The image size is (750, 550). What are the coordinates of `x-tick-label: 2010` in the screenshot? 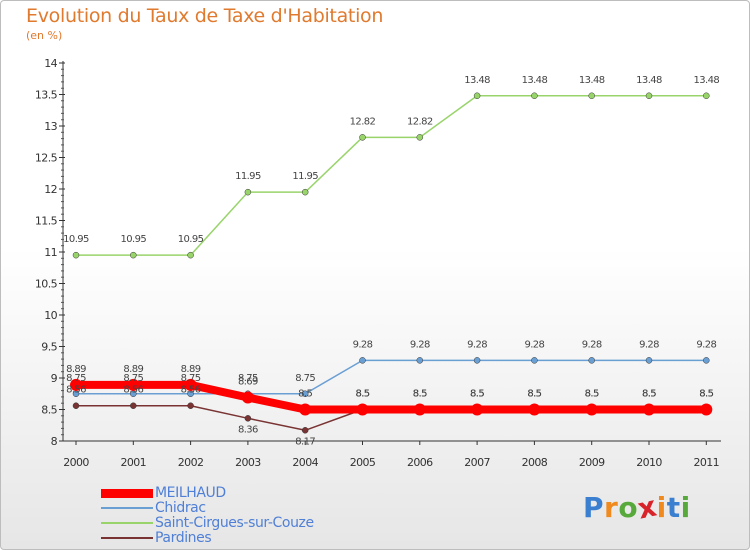 It's located at (649, 462).